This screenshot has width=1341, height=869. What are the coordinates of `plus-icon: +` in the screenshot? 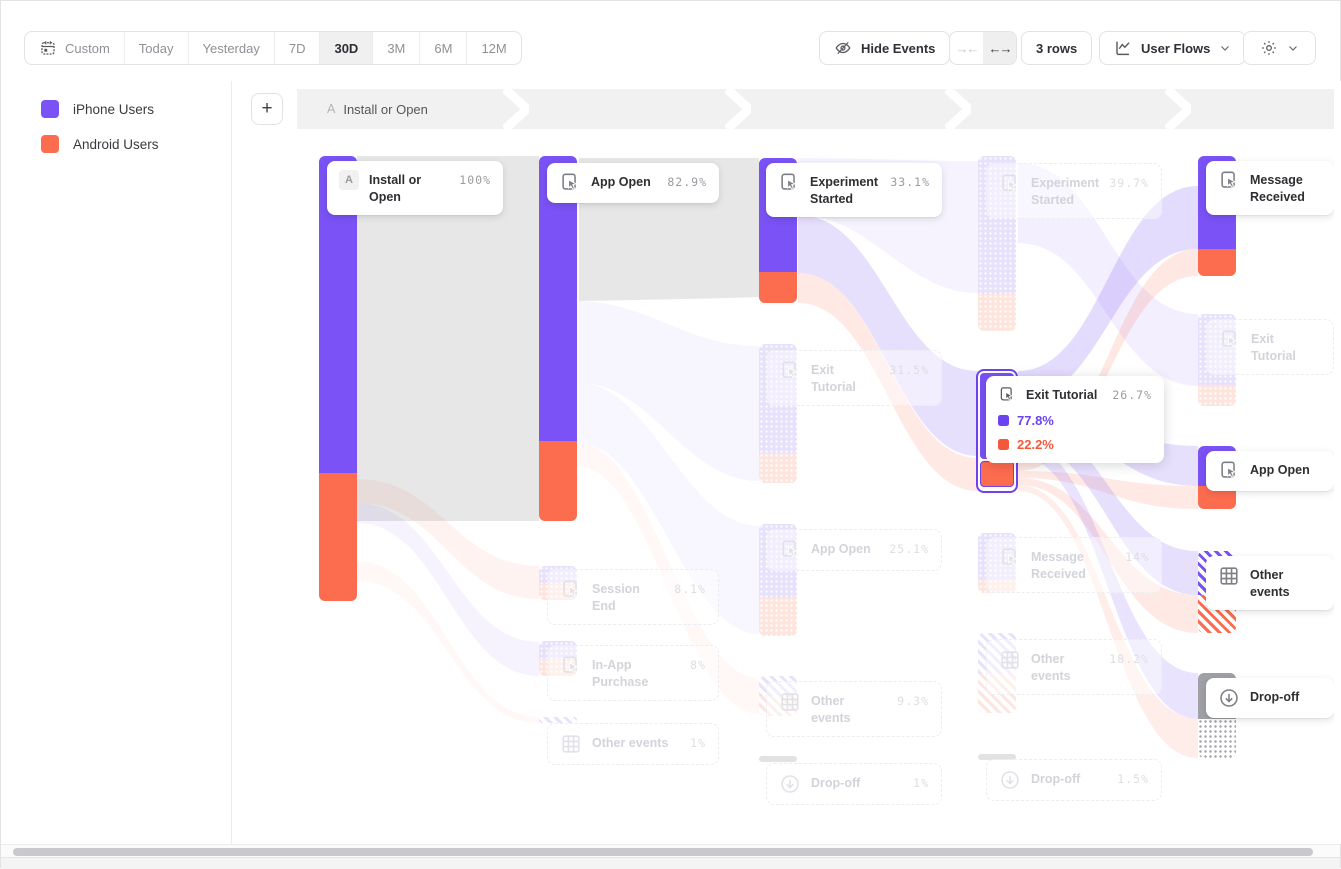 It's located at (267, 108).